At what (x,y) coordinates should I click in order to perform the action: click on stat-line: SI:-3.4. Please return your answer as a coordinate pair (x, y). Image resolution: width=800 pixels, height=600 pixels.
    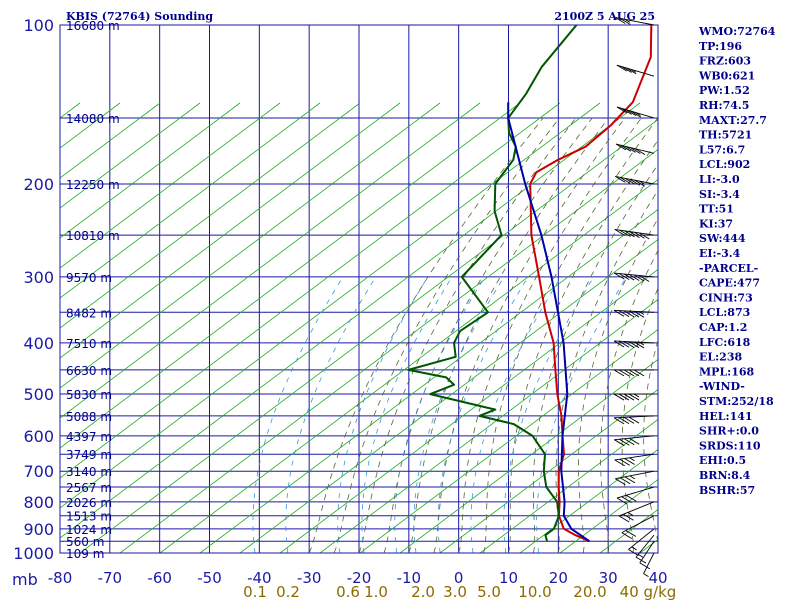
    Looking at the image, I should click on (719, 194).